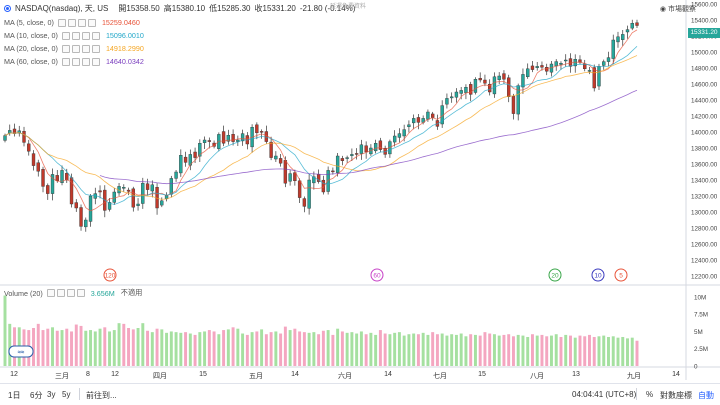 Image resolution: width=720 pixels, height=405 pixels. I want to click on range-3y-button: 3y, so click(51, 394).